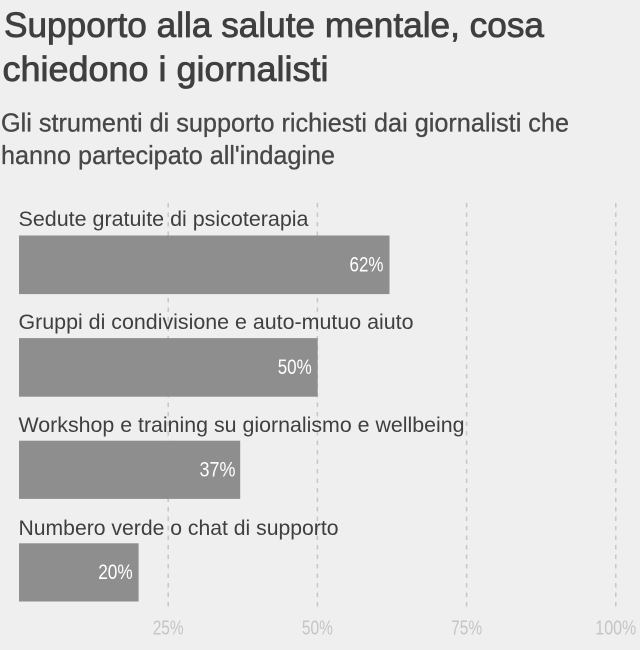 Image resolution: width=640 pixels, height=650 pixels. Describe the element at coordinates (179, 528) in the screenshot. I see `svg-text:Numbero verde o chat di suppor: Numbero verde o chat di supporto` at that location.